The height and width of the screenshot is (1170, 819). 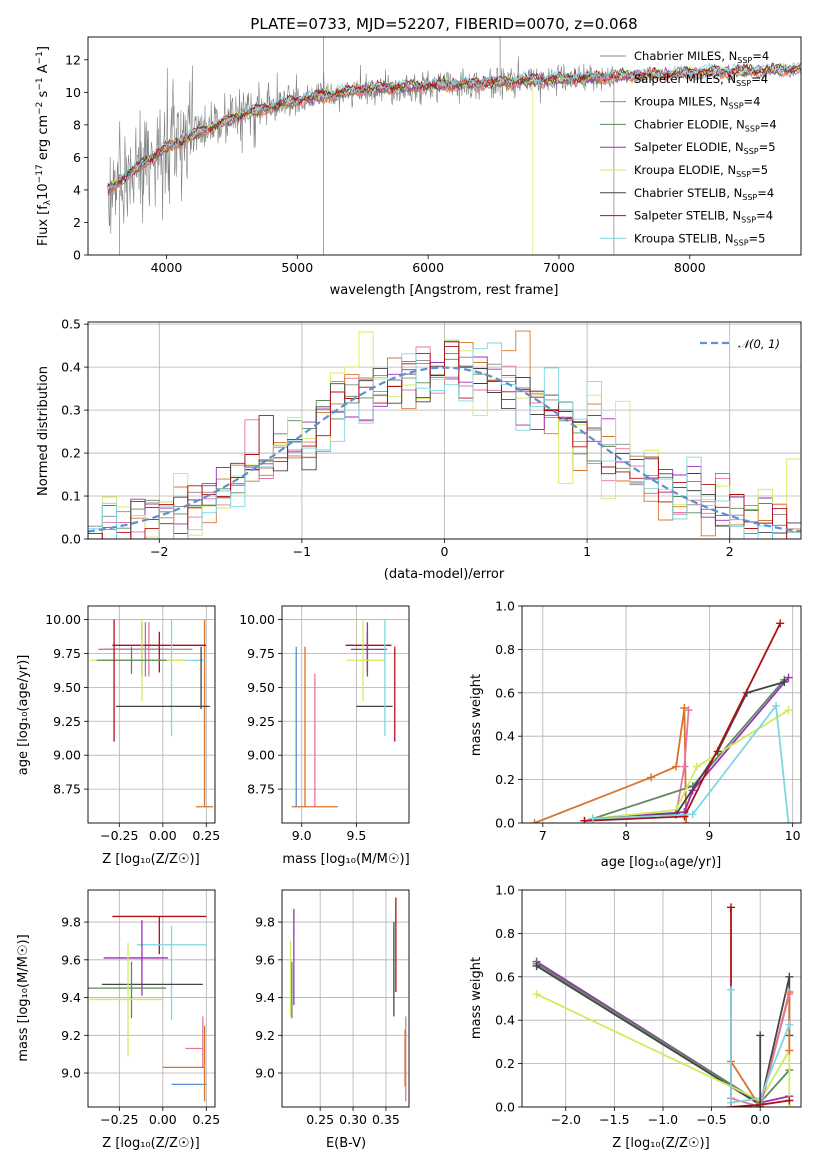 I want to click on legend-entry: Salpeter STELIB, NSSP=4, so click(x=703, y=217).